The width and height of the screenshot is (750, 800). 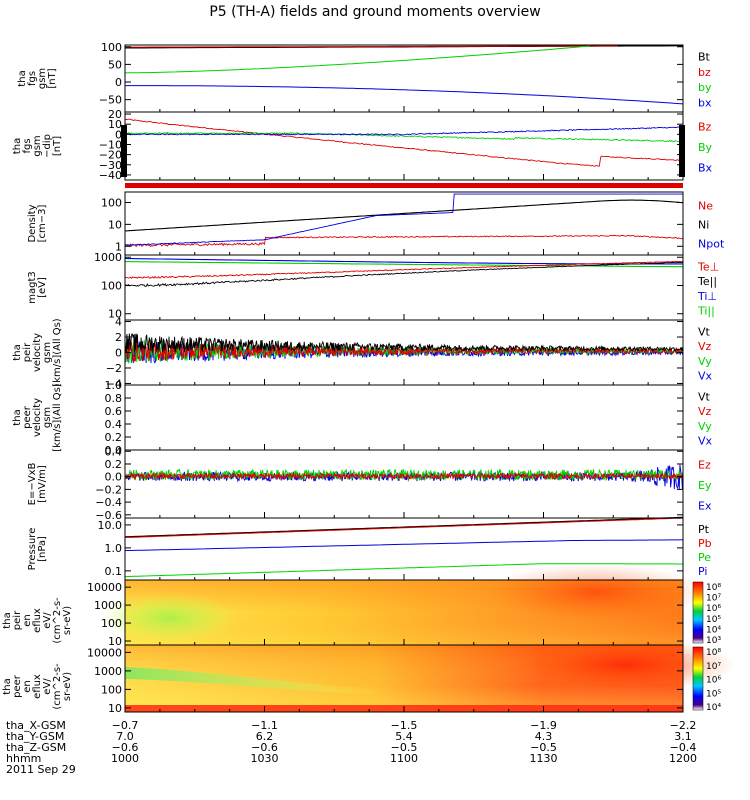 I want to click on panel-pressure-legend-blue: Pi, so click(x=702, y=571).